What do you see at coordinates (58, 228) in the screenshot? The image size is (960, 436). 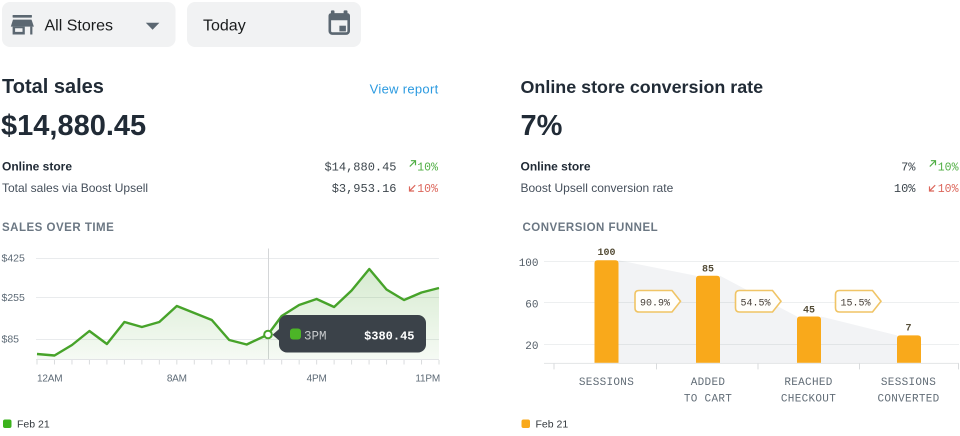 I see `svg-text: SALES OVER TIME` at bounding box center [58, 228].